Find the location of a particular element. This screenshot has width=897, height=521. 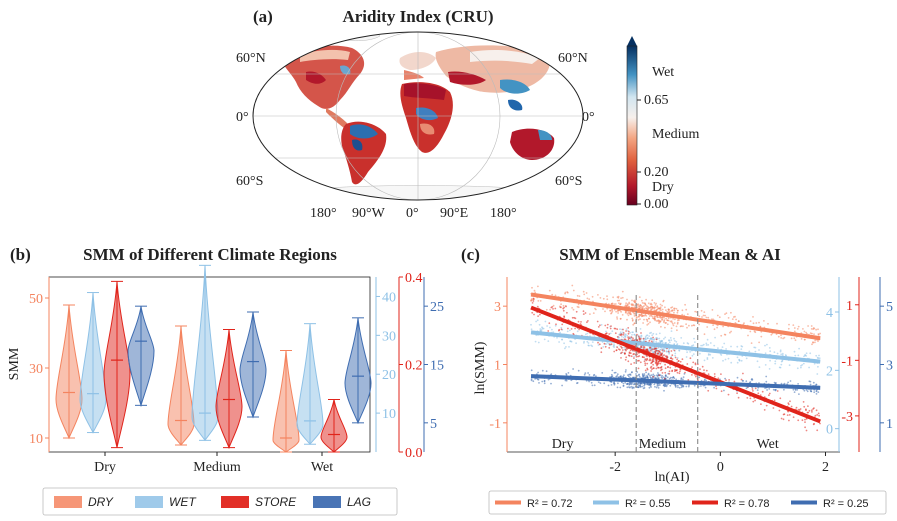

c-tick-label-lag-2: 5 is located at coordinates (889, 307).